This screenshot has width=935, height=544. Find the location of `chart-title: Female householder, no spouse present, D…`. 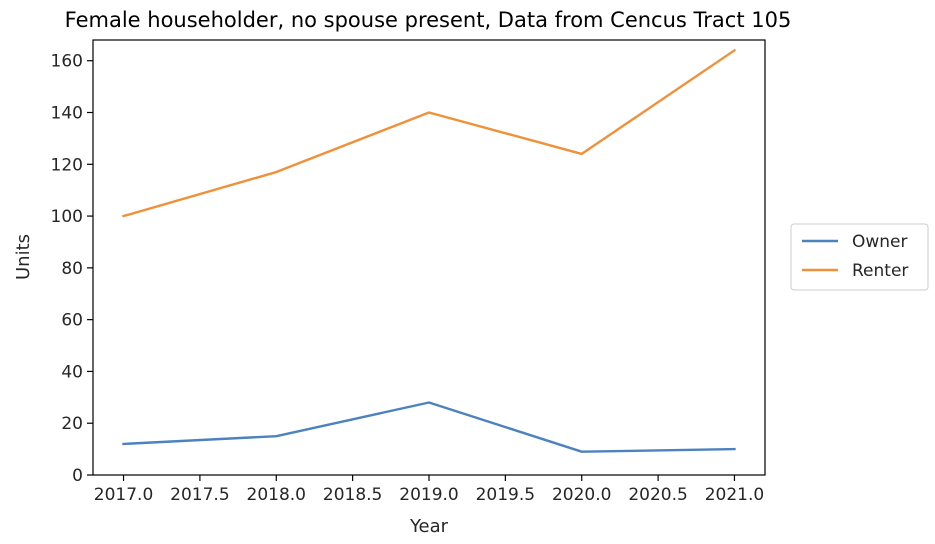

chart-title: Female householder, no spouse present, D… is located at coordinates (428, 20).